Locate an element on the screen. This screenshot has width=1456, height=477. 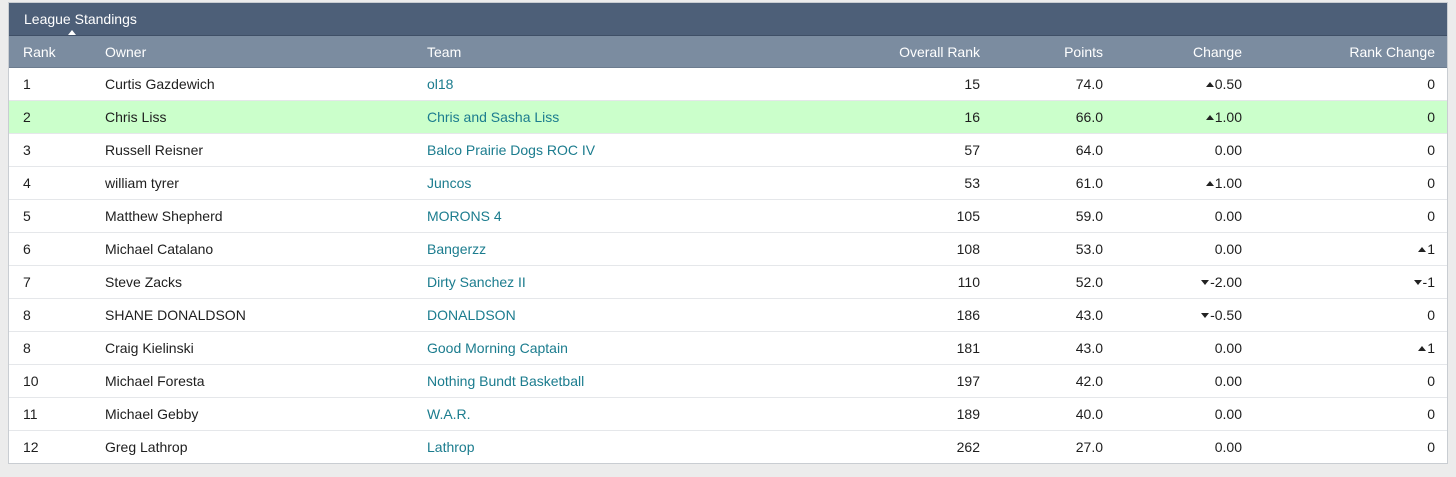
rank-value: 11 is located at coordinates (30, 414).